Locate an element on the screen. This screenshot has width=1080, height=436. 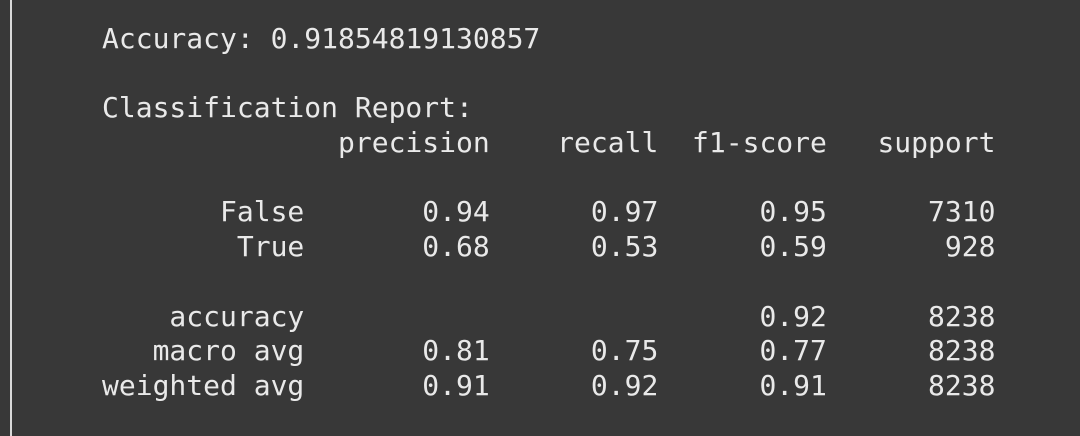
accuracy-line: Accuracy: 0.91854819130857 is located at coordinates (321, 38).